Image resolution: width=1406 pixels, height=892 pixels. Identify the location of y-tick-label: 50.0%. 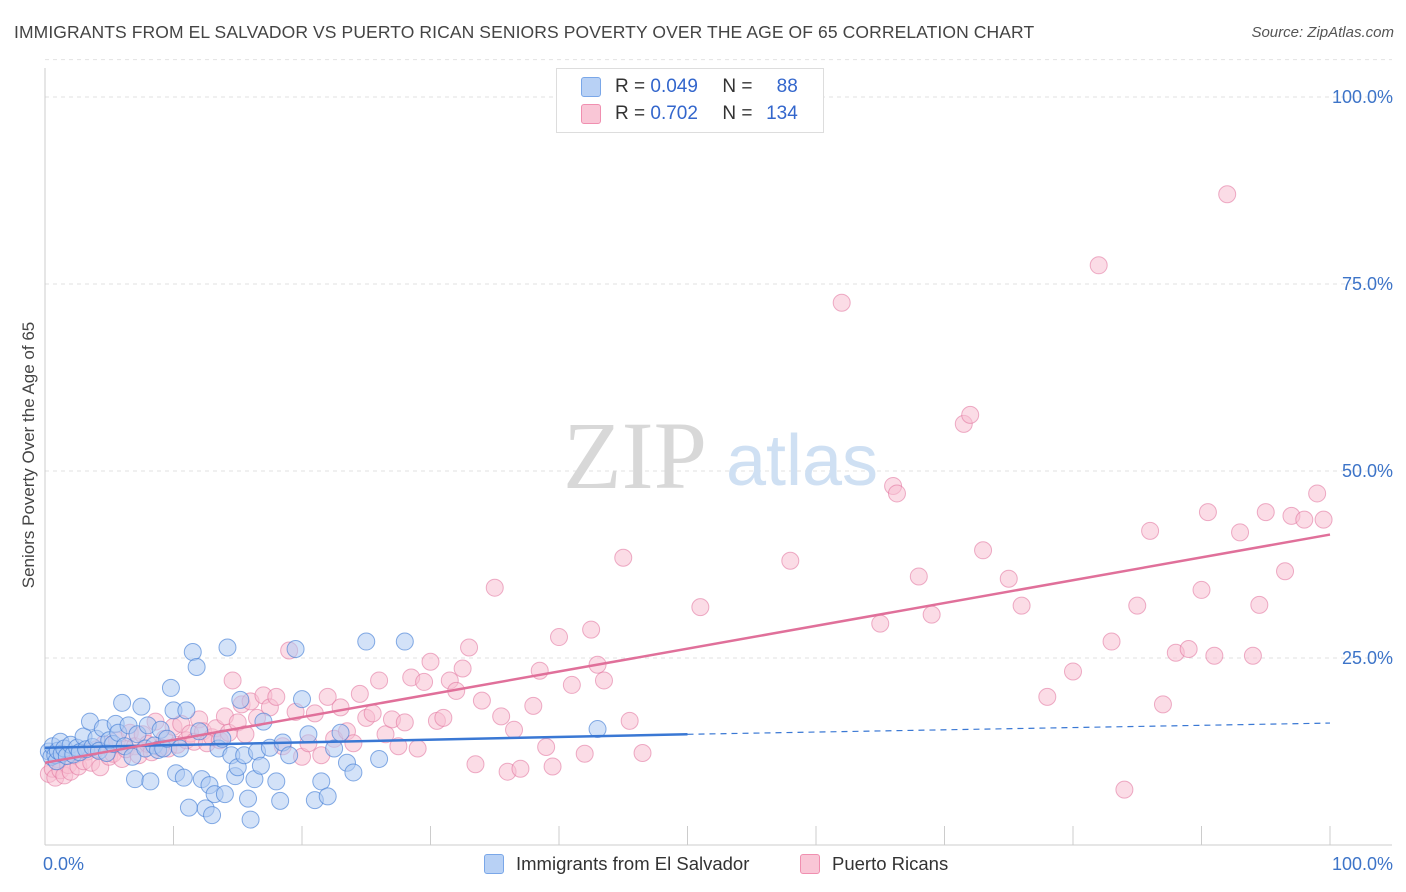
(1367, 471).